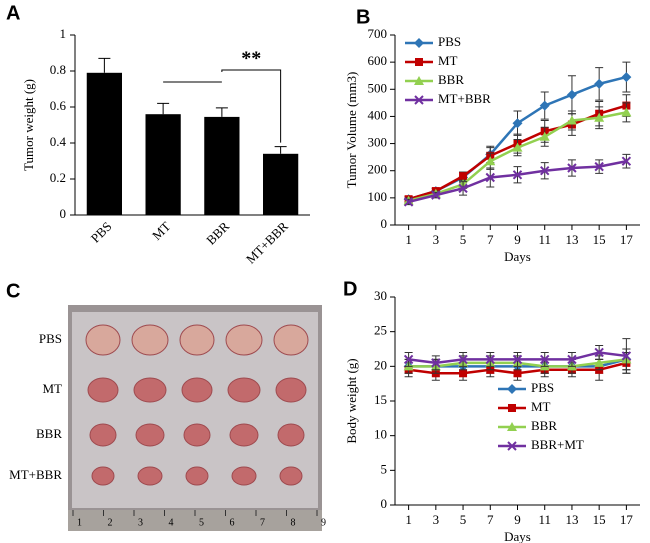 The width and height of the screenshot is (650, 543). Describe the element at coordinates (380, 295) in the screenshot. I see `y-tick-label: 30` at that location.